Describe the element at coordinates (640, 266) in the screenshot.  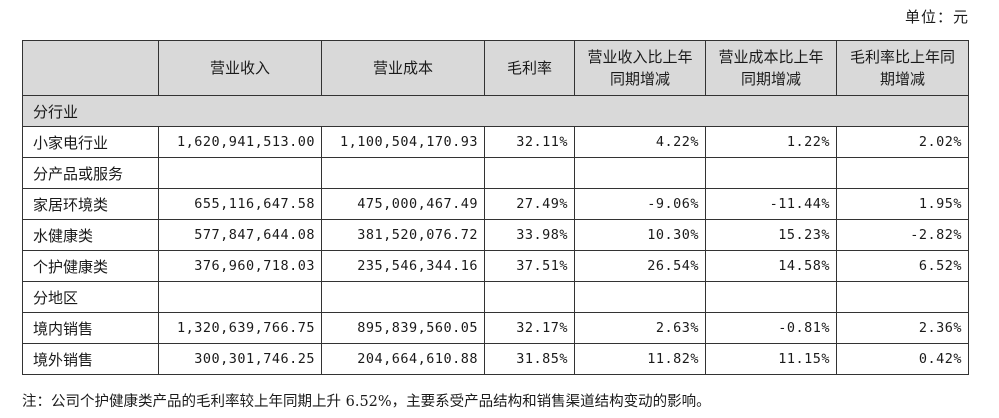
I see `cell-revenue-change: 26.54%` at that location.